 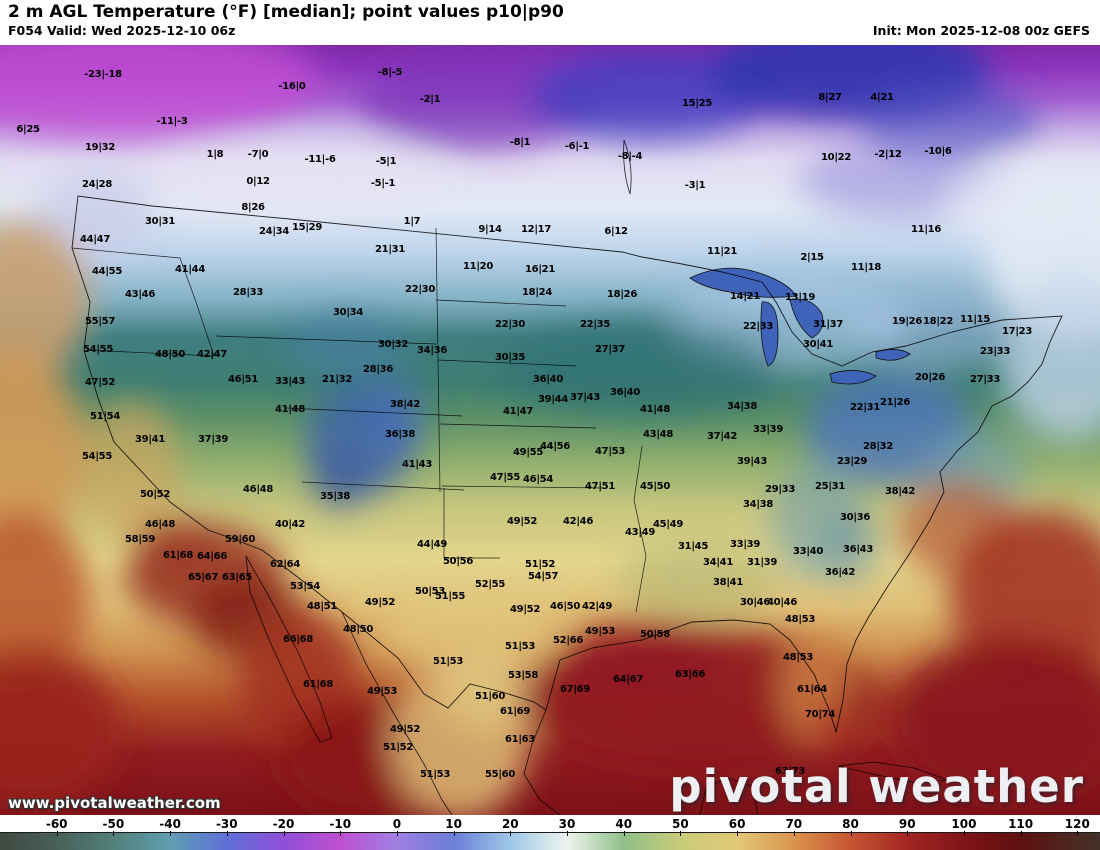 I want to click on colorbar-tick-label: -40, so click(x=170, y=824).